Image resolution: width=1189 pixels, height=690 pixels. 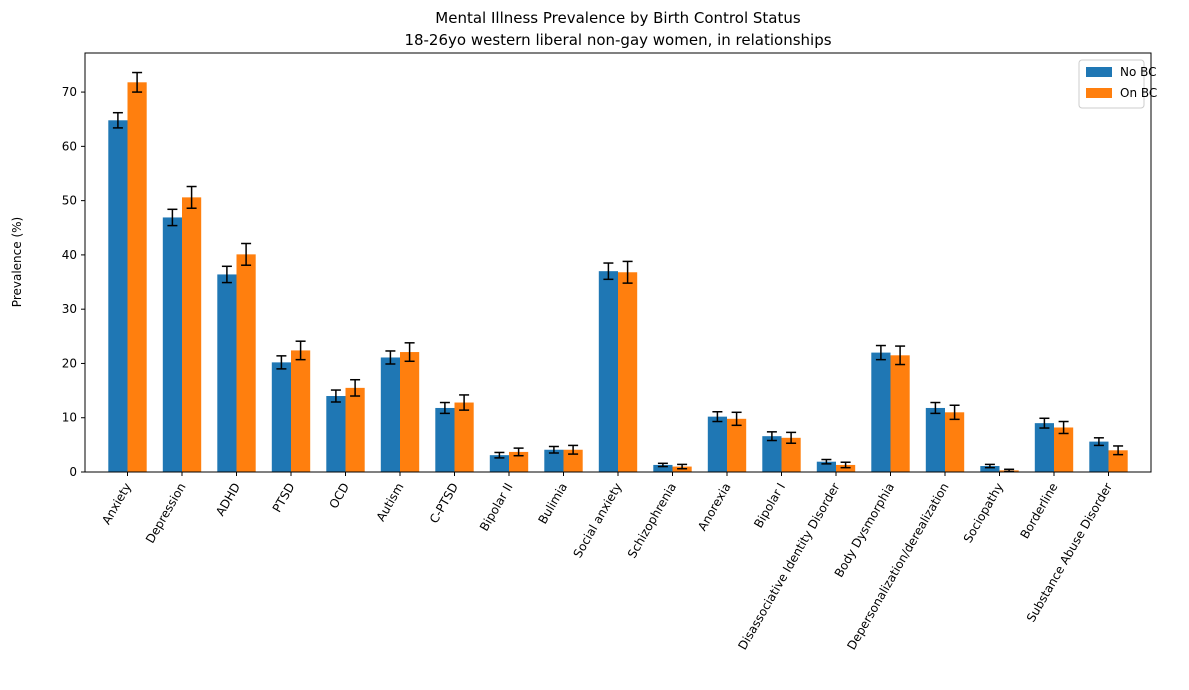 What do you see at coordinates (864, 530) in the screenshot?
I see `x-tick-label: Body Dysmorphia` at bounding box center [864, 530].